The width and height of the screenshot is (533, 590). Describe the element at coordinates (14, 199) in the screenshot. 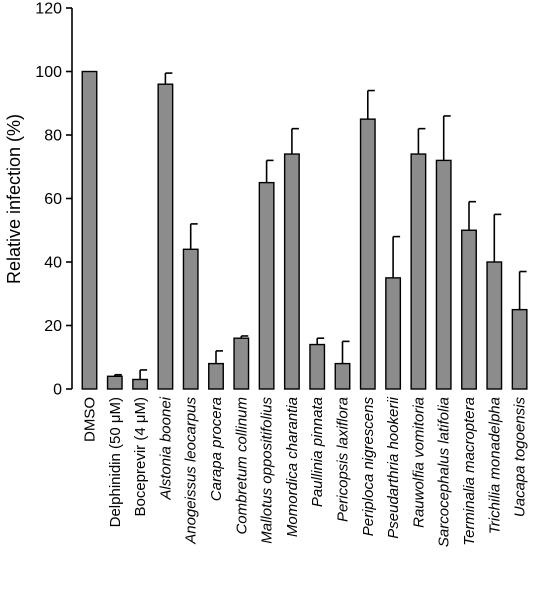

I see `y-axis-label: Relative infection (%)` at that location.